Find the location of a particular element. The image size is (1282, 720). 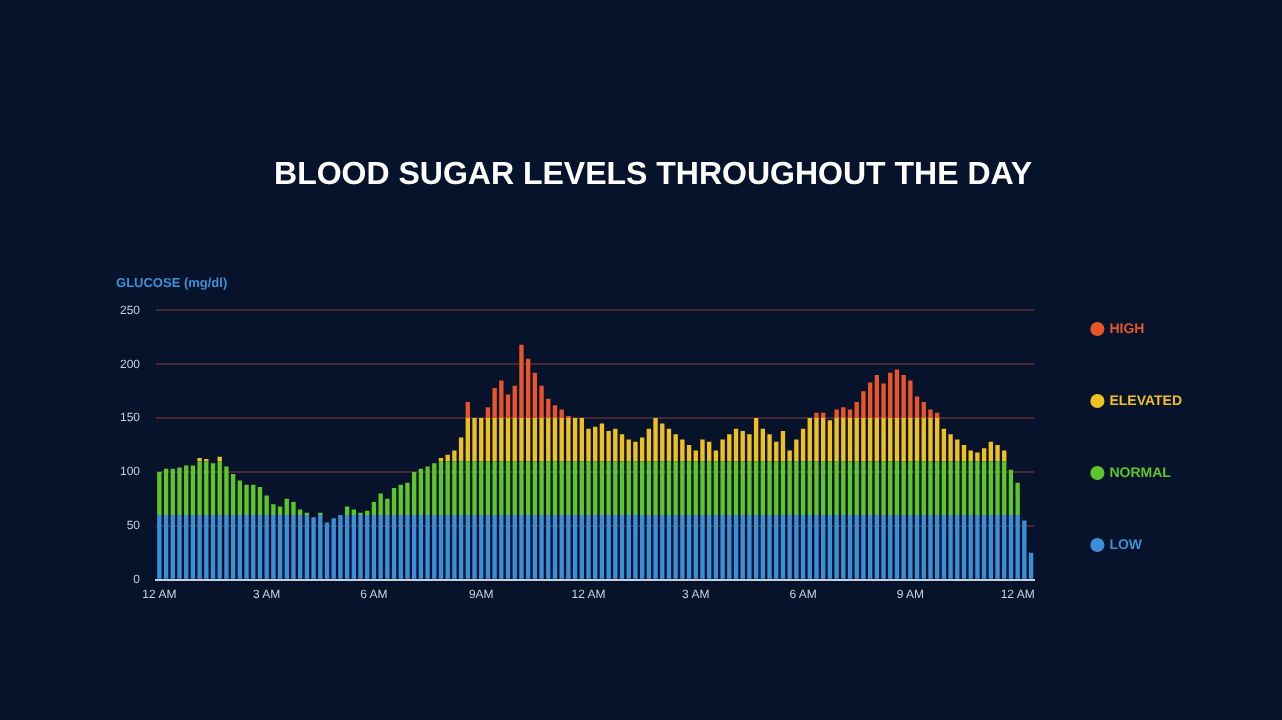

chart-title: BLOOD SUGAR LEVELS THROUGHOUT THE DAY is located at coordinates (653, 175).